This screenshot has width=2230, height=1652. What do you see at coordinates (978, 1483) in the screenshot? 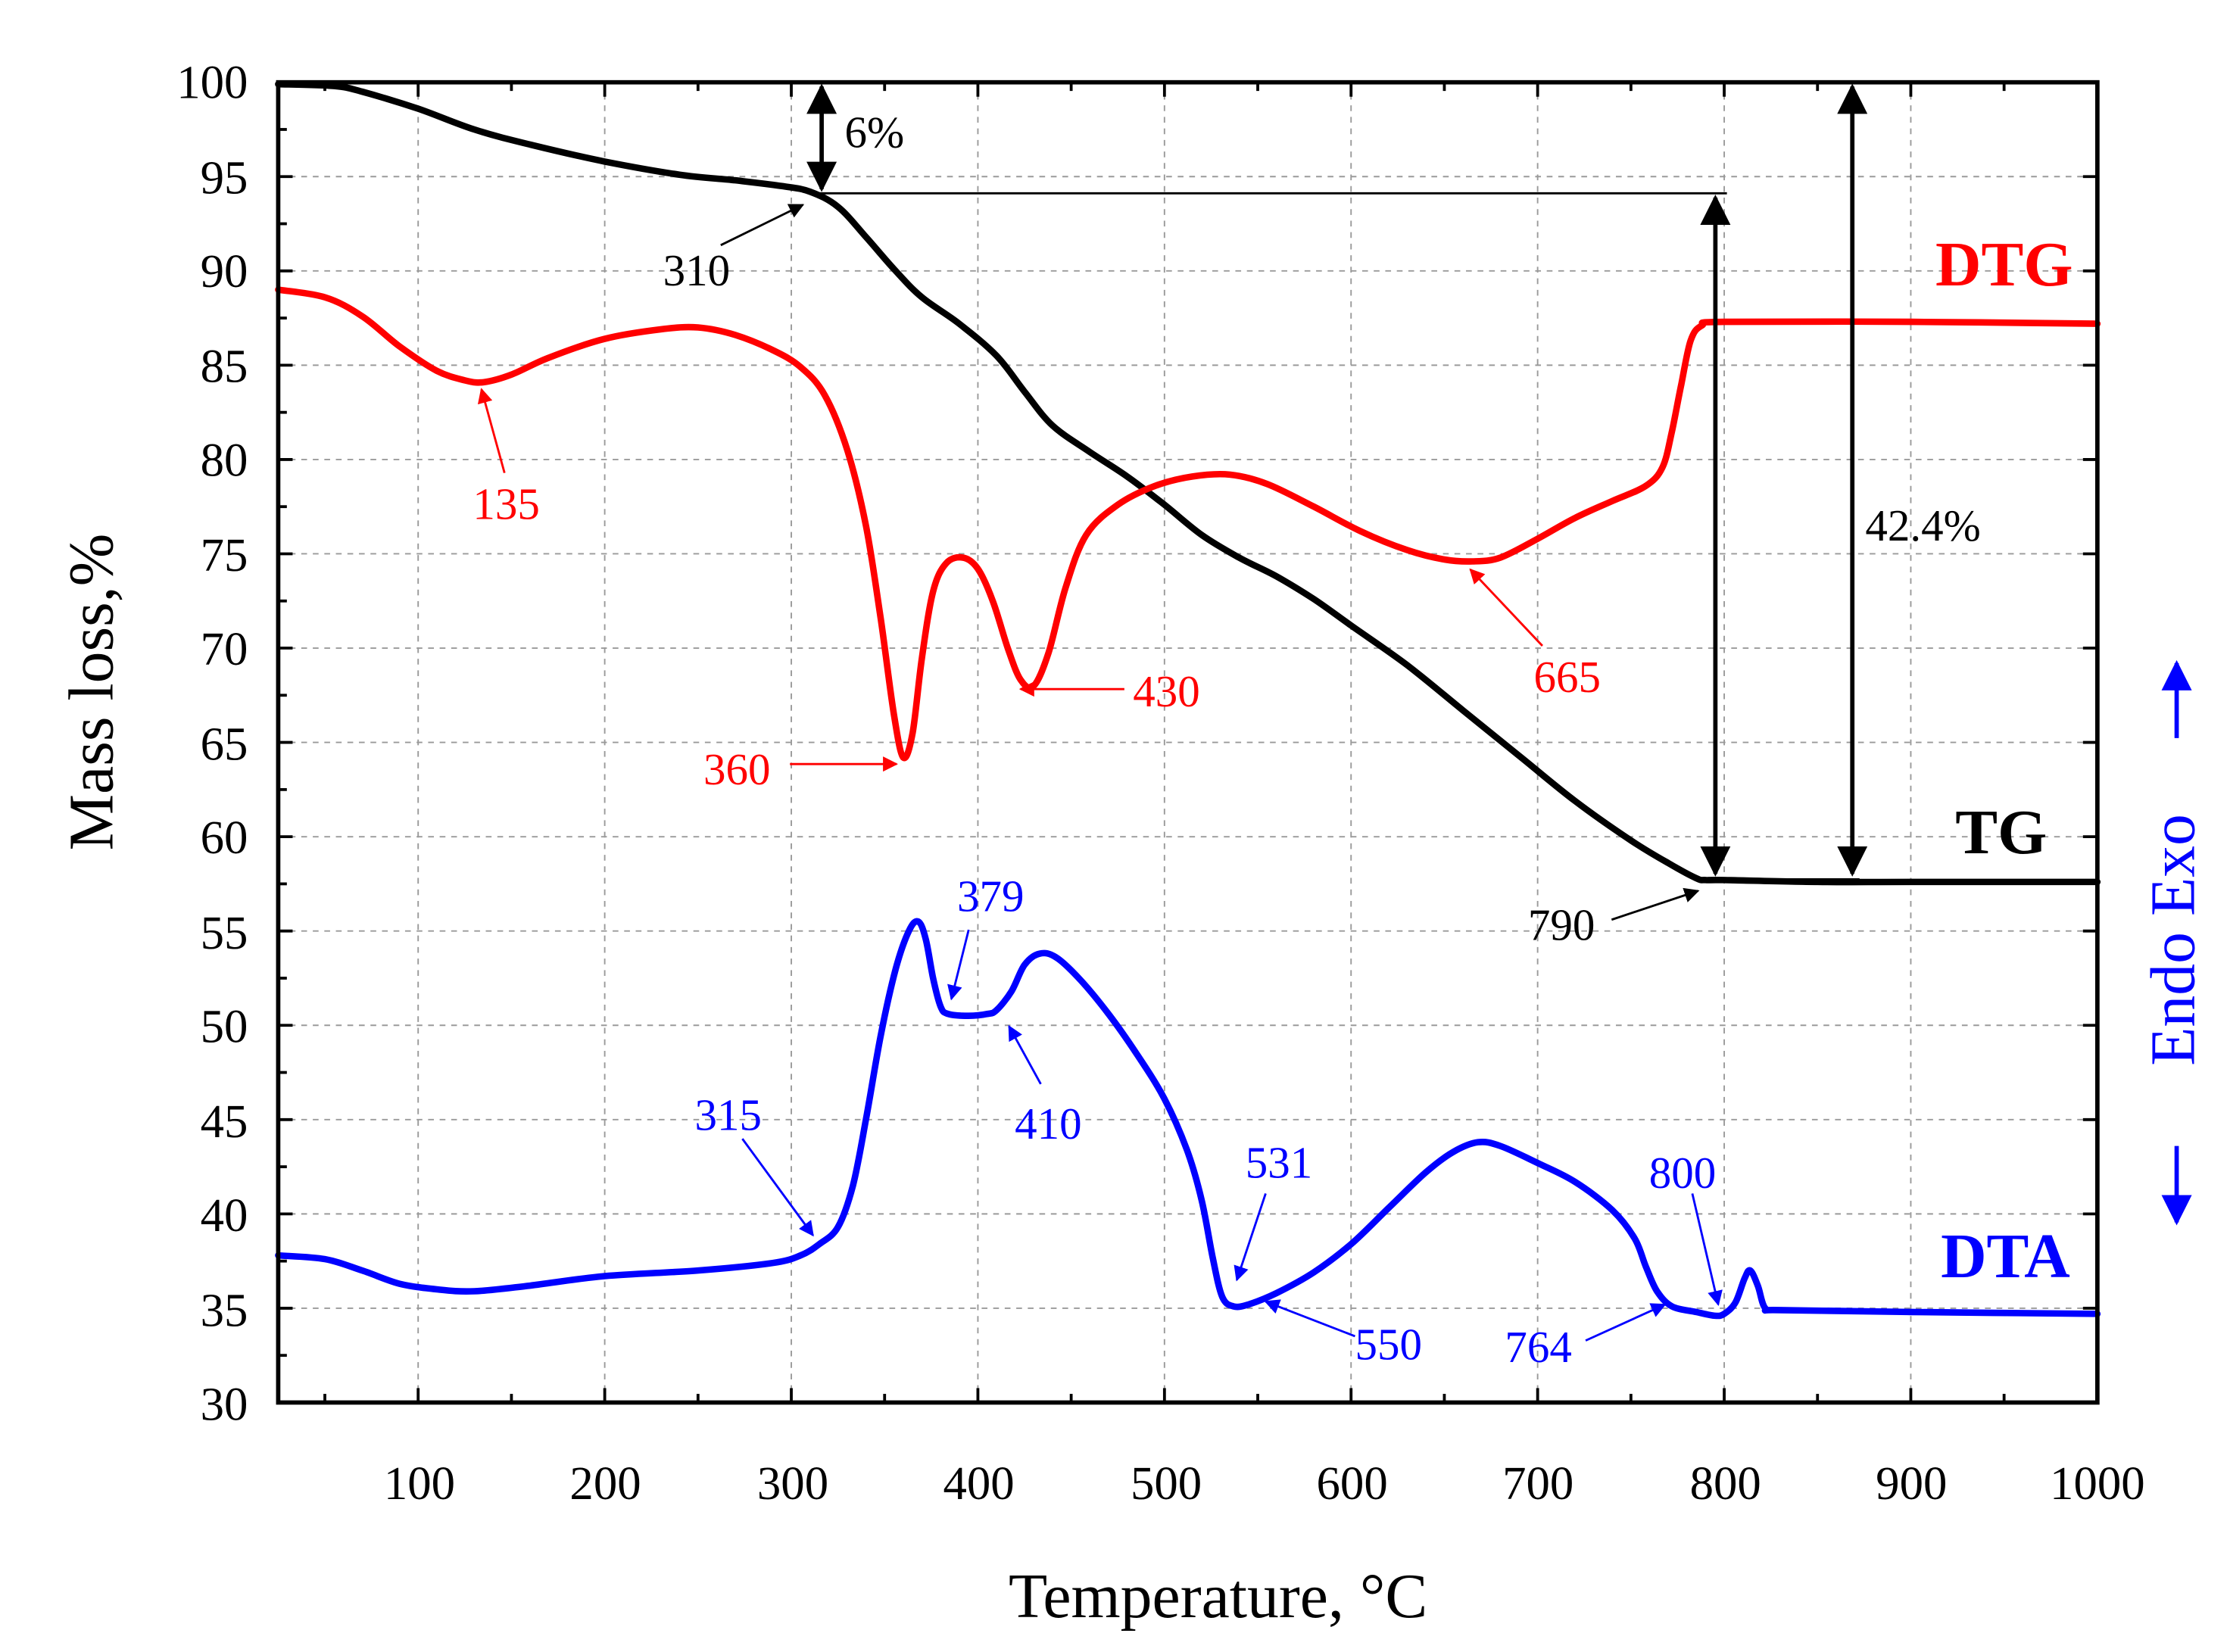
I see `x-tick-label: 400` at bounding box center [978, 1483].